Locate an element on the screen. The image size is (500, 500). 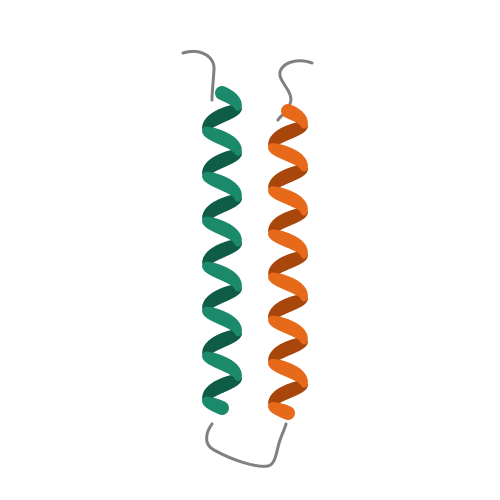
helix-chain-b is located at coordinates (288, 262).